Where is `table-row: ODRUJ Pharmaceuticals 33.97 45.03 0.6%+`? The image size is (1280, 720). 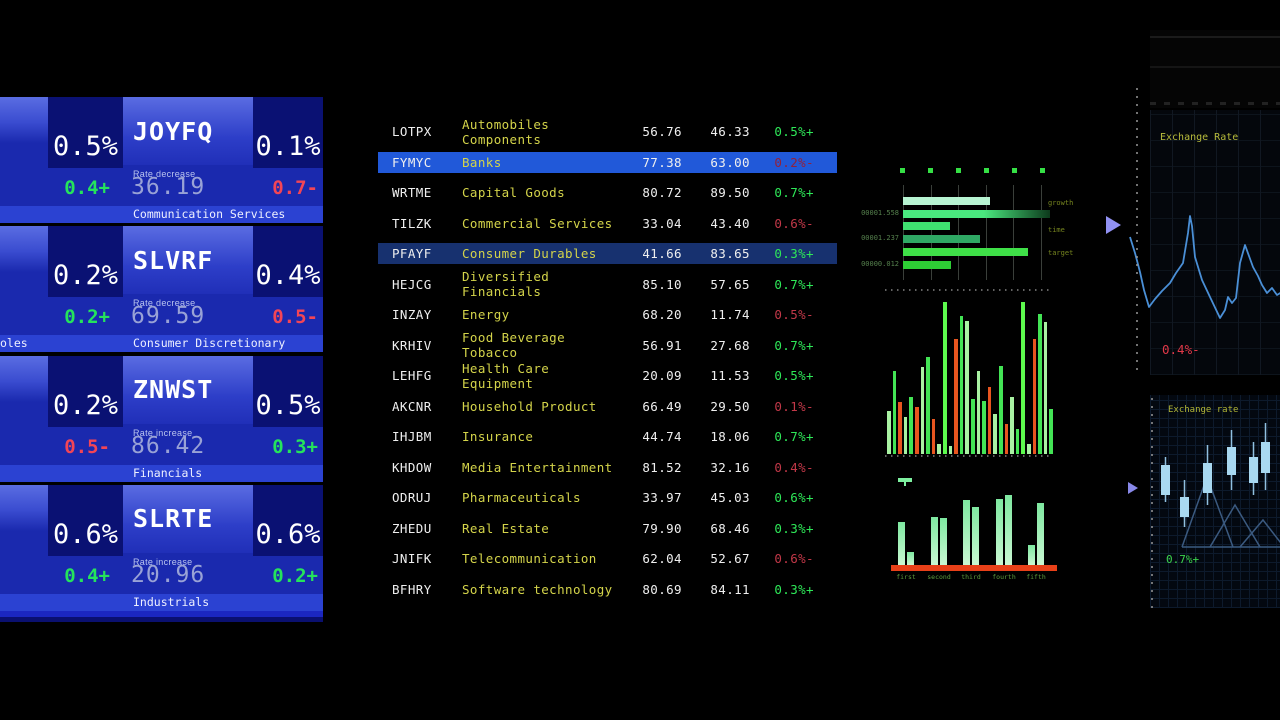 table-row: ODRUJ Pharmaceuticals 33.97 45.03 0.6%+ is located at coordinates (607, 497).